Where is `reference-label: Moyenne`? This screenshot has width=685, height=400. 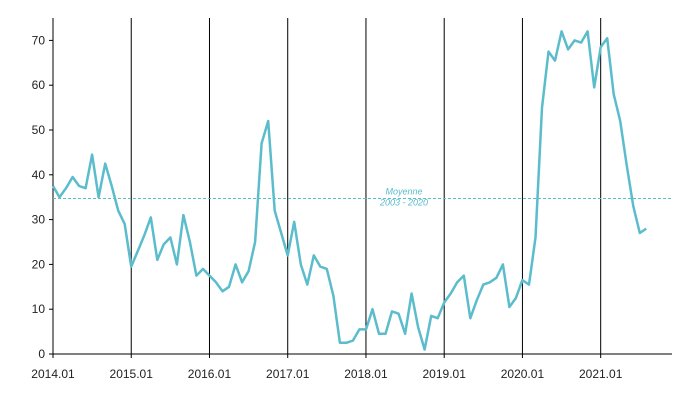 reference-label: Moyenne is located at coordinates (403, 192).